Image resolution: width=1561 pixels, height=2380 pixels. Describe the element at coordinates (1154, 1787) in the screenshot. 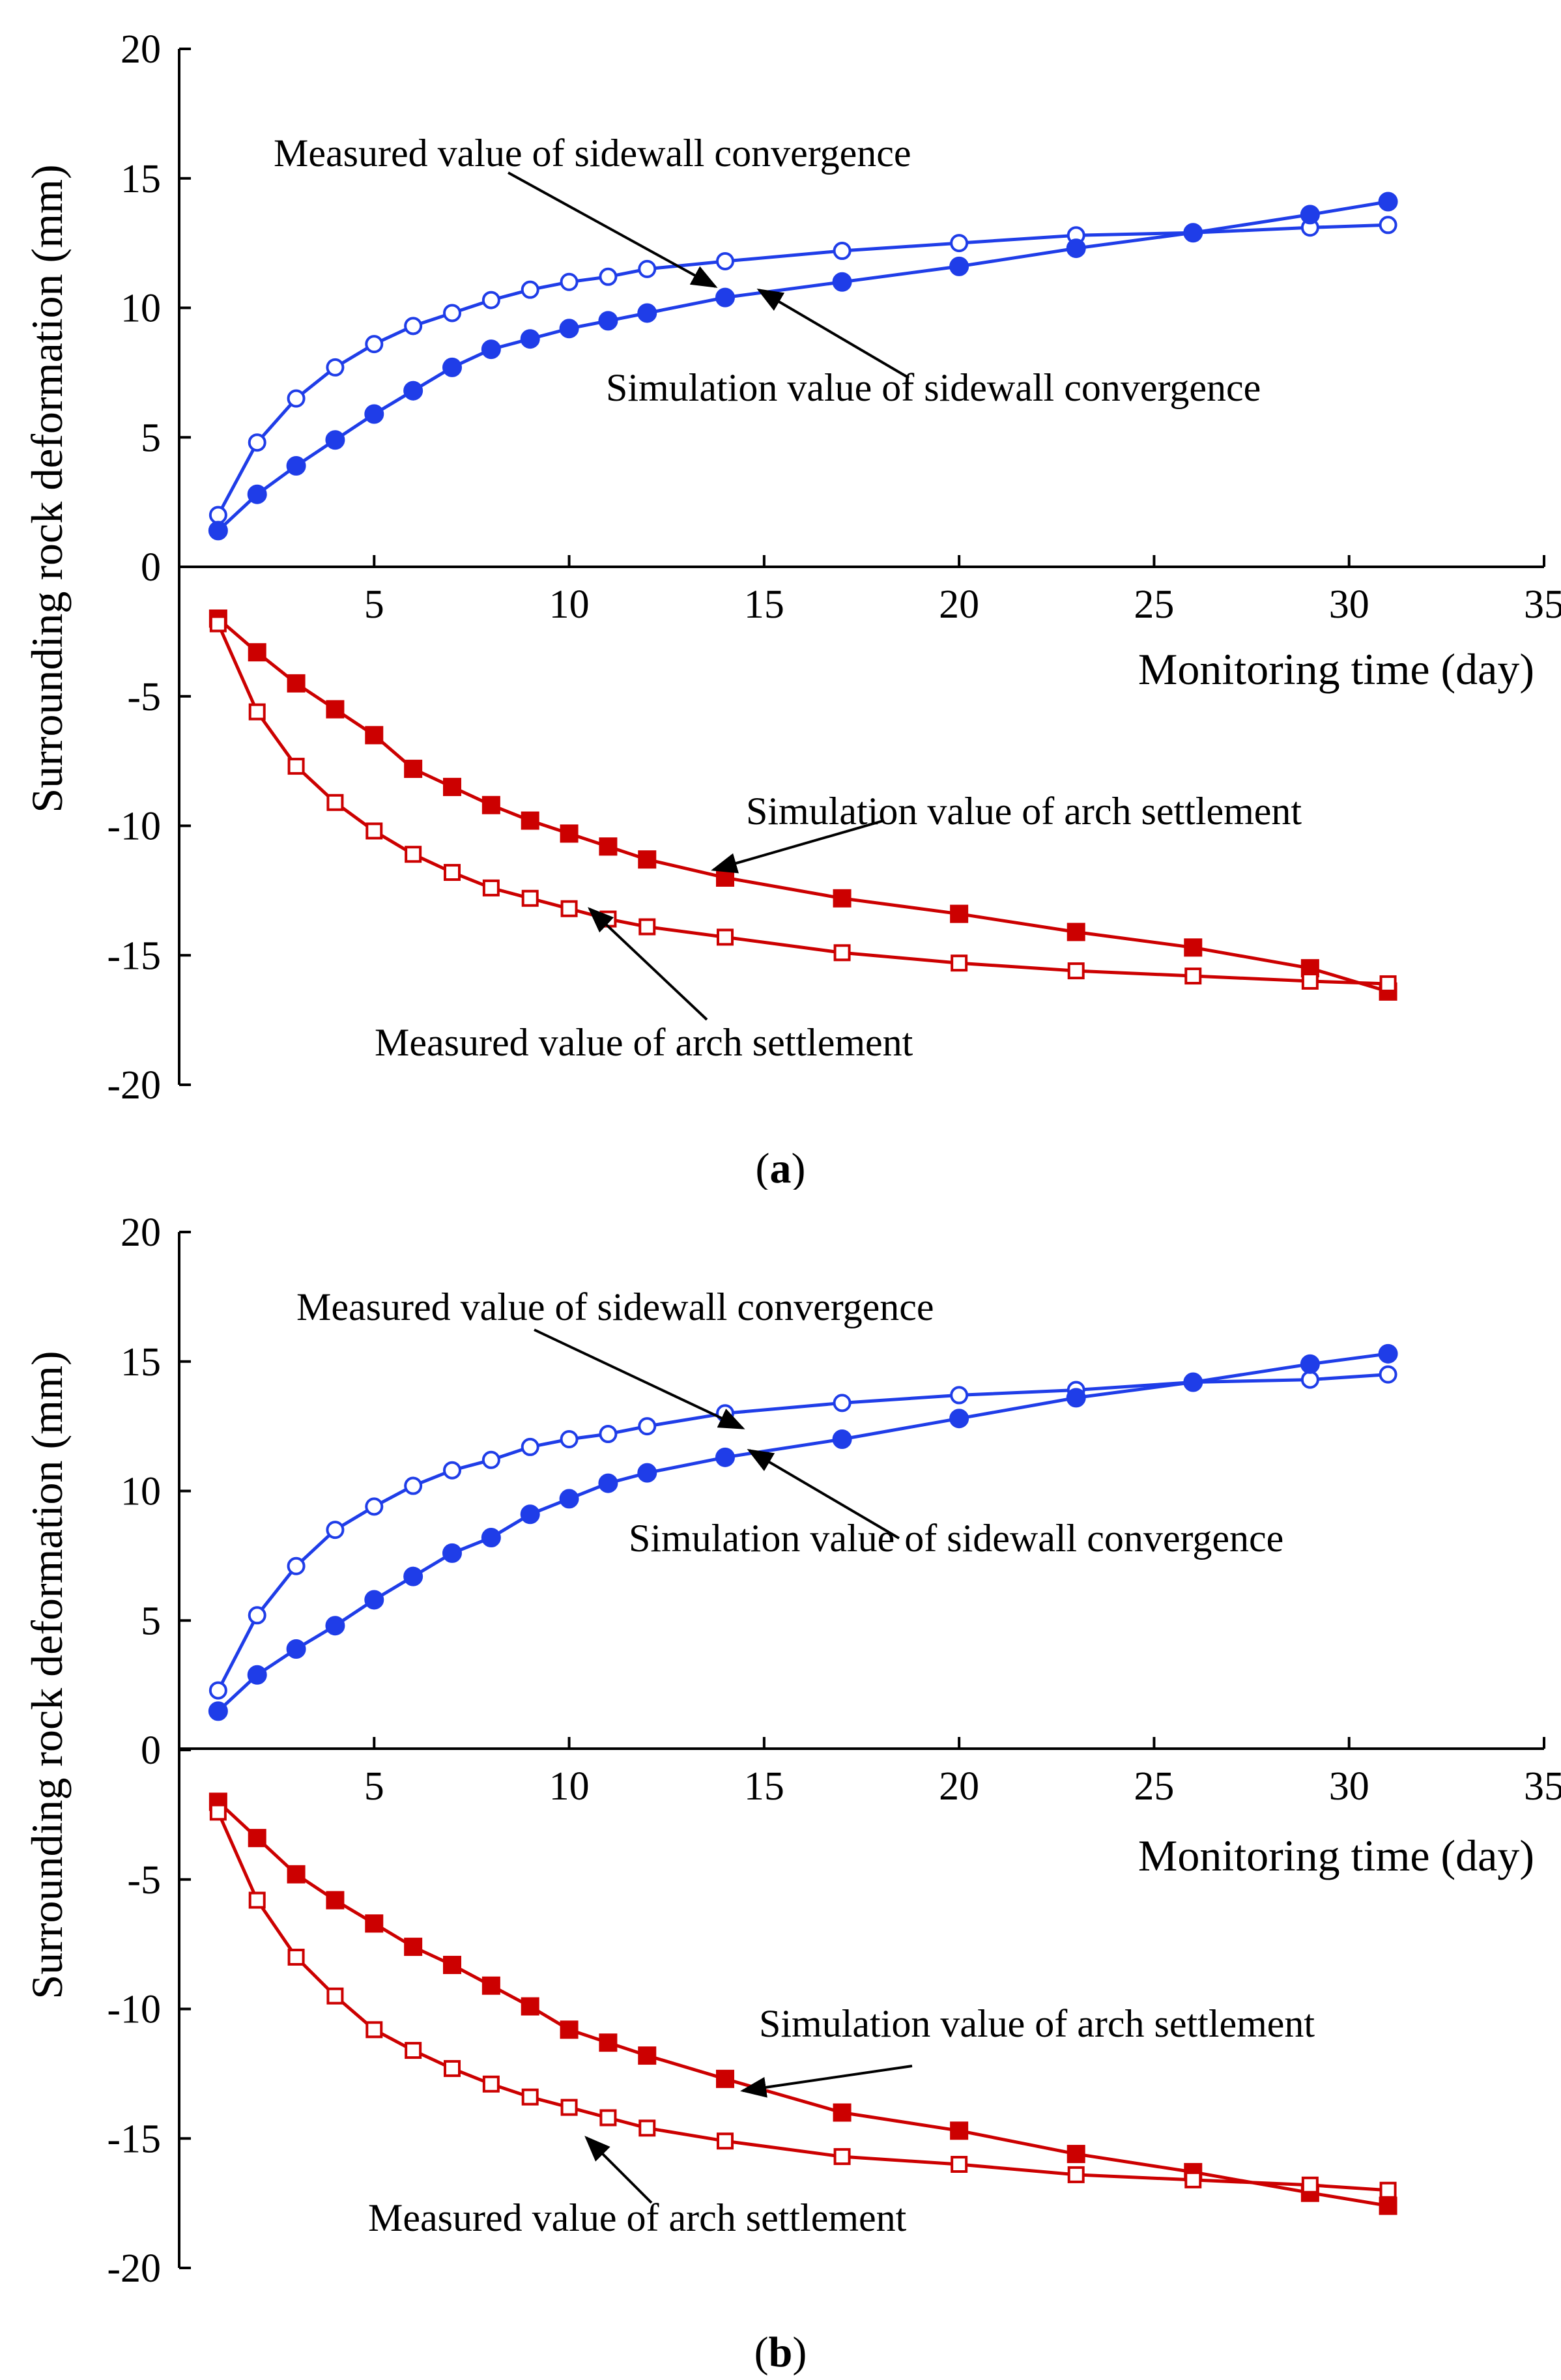

I see `x-tick-label: 25` at that location.